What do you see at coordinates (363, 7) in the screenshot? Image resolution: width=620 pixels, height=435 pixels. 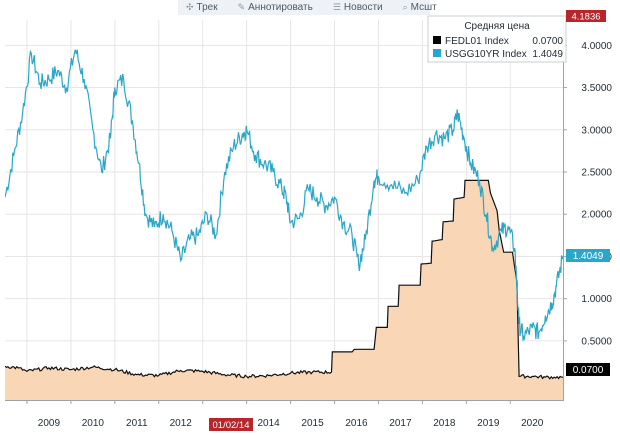 I see `news-label: Новости` at bounding box center [363, 7].